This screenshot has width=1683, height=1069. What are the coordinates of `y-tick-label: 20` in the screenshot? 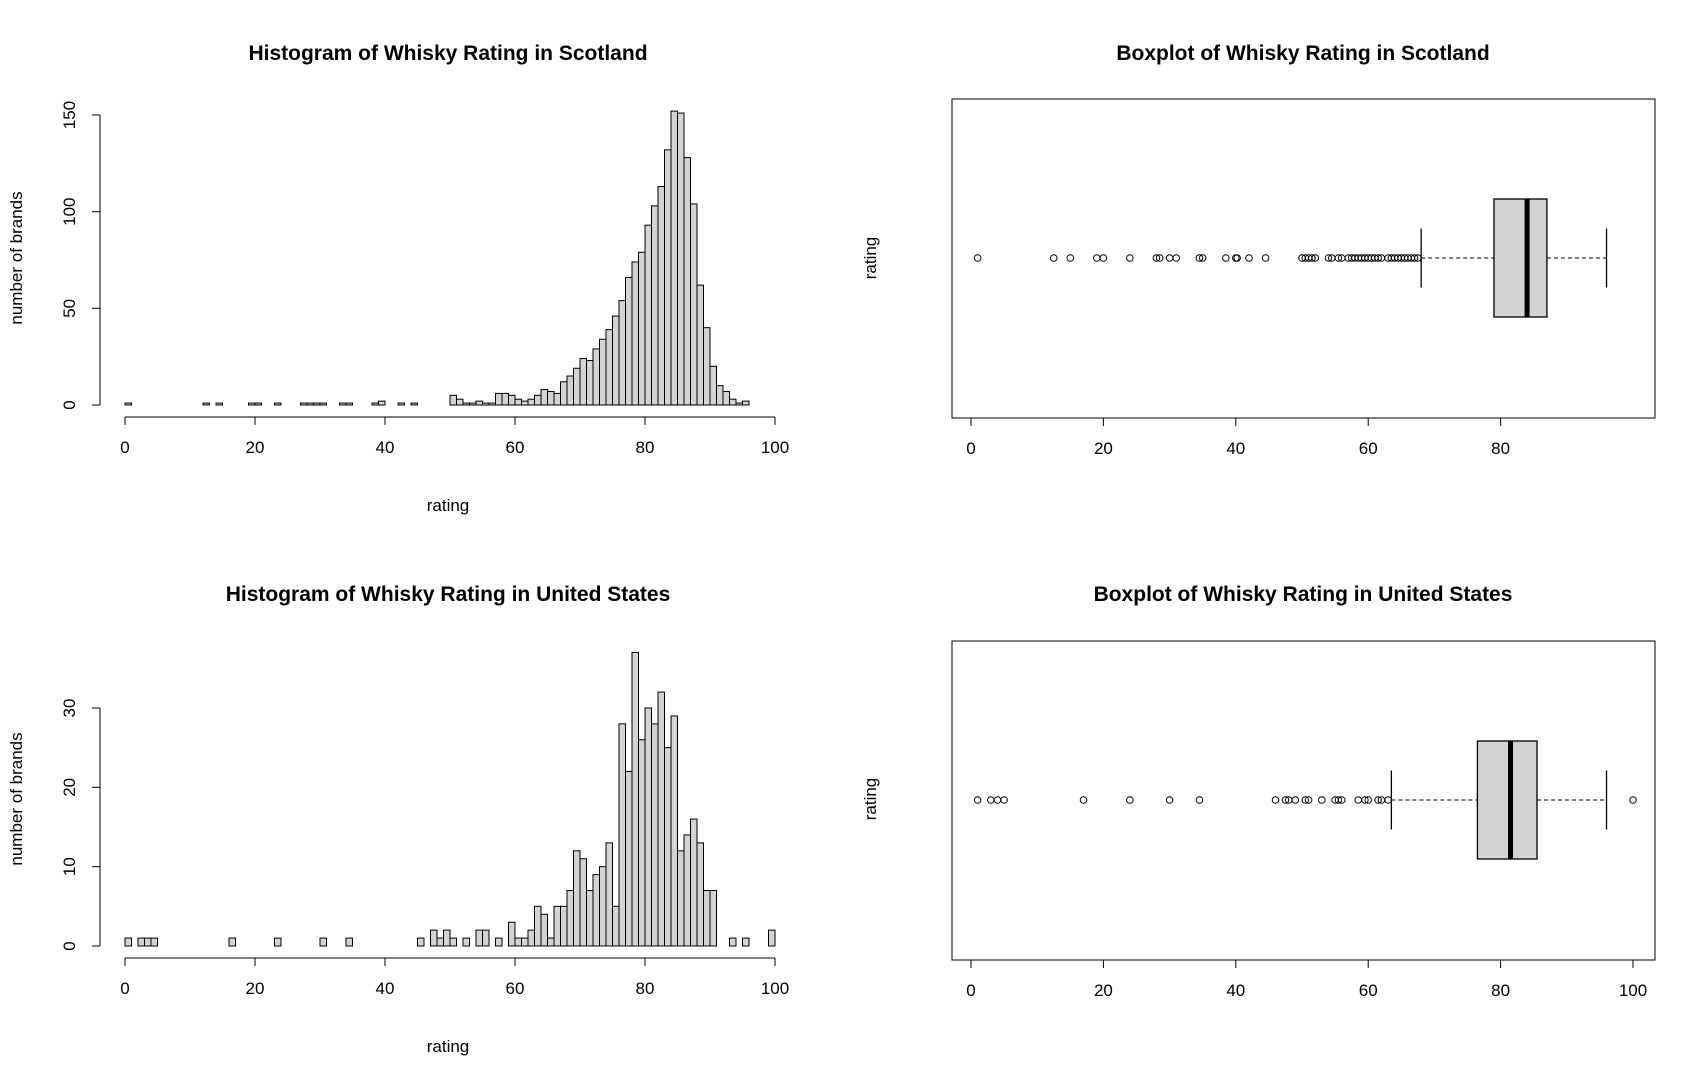 It's located at (69, 787).